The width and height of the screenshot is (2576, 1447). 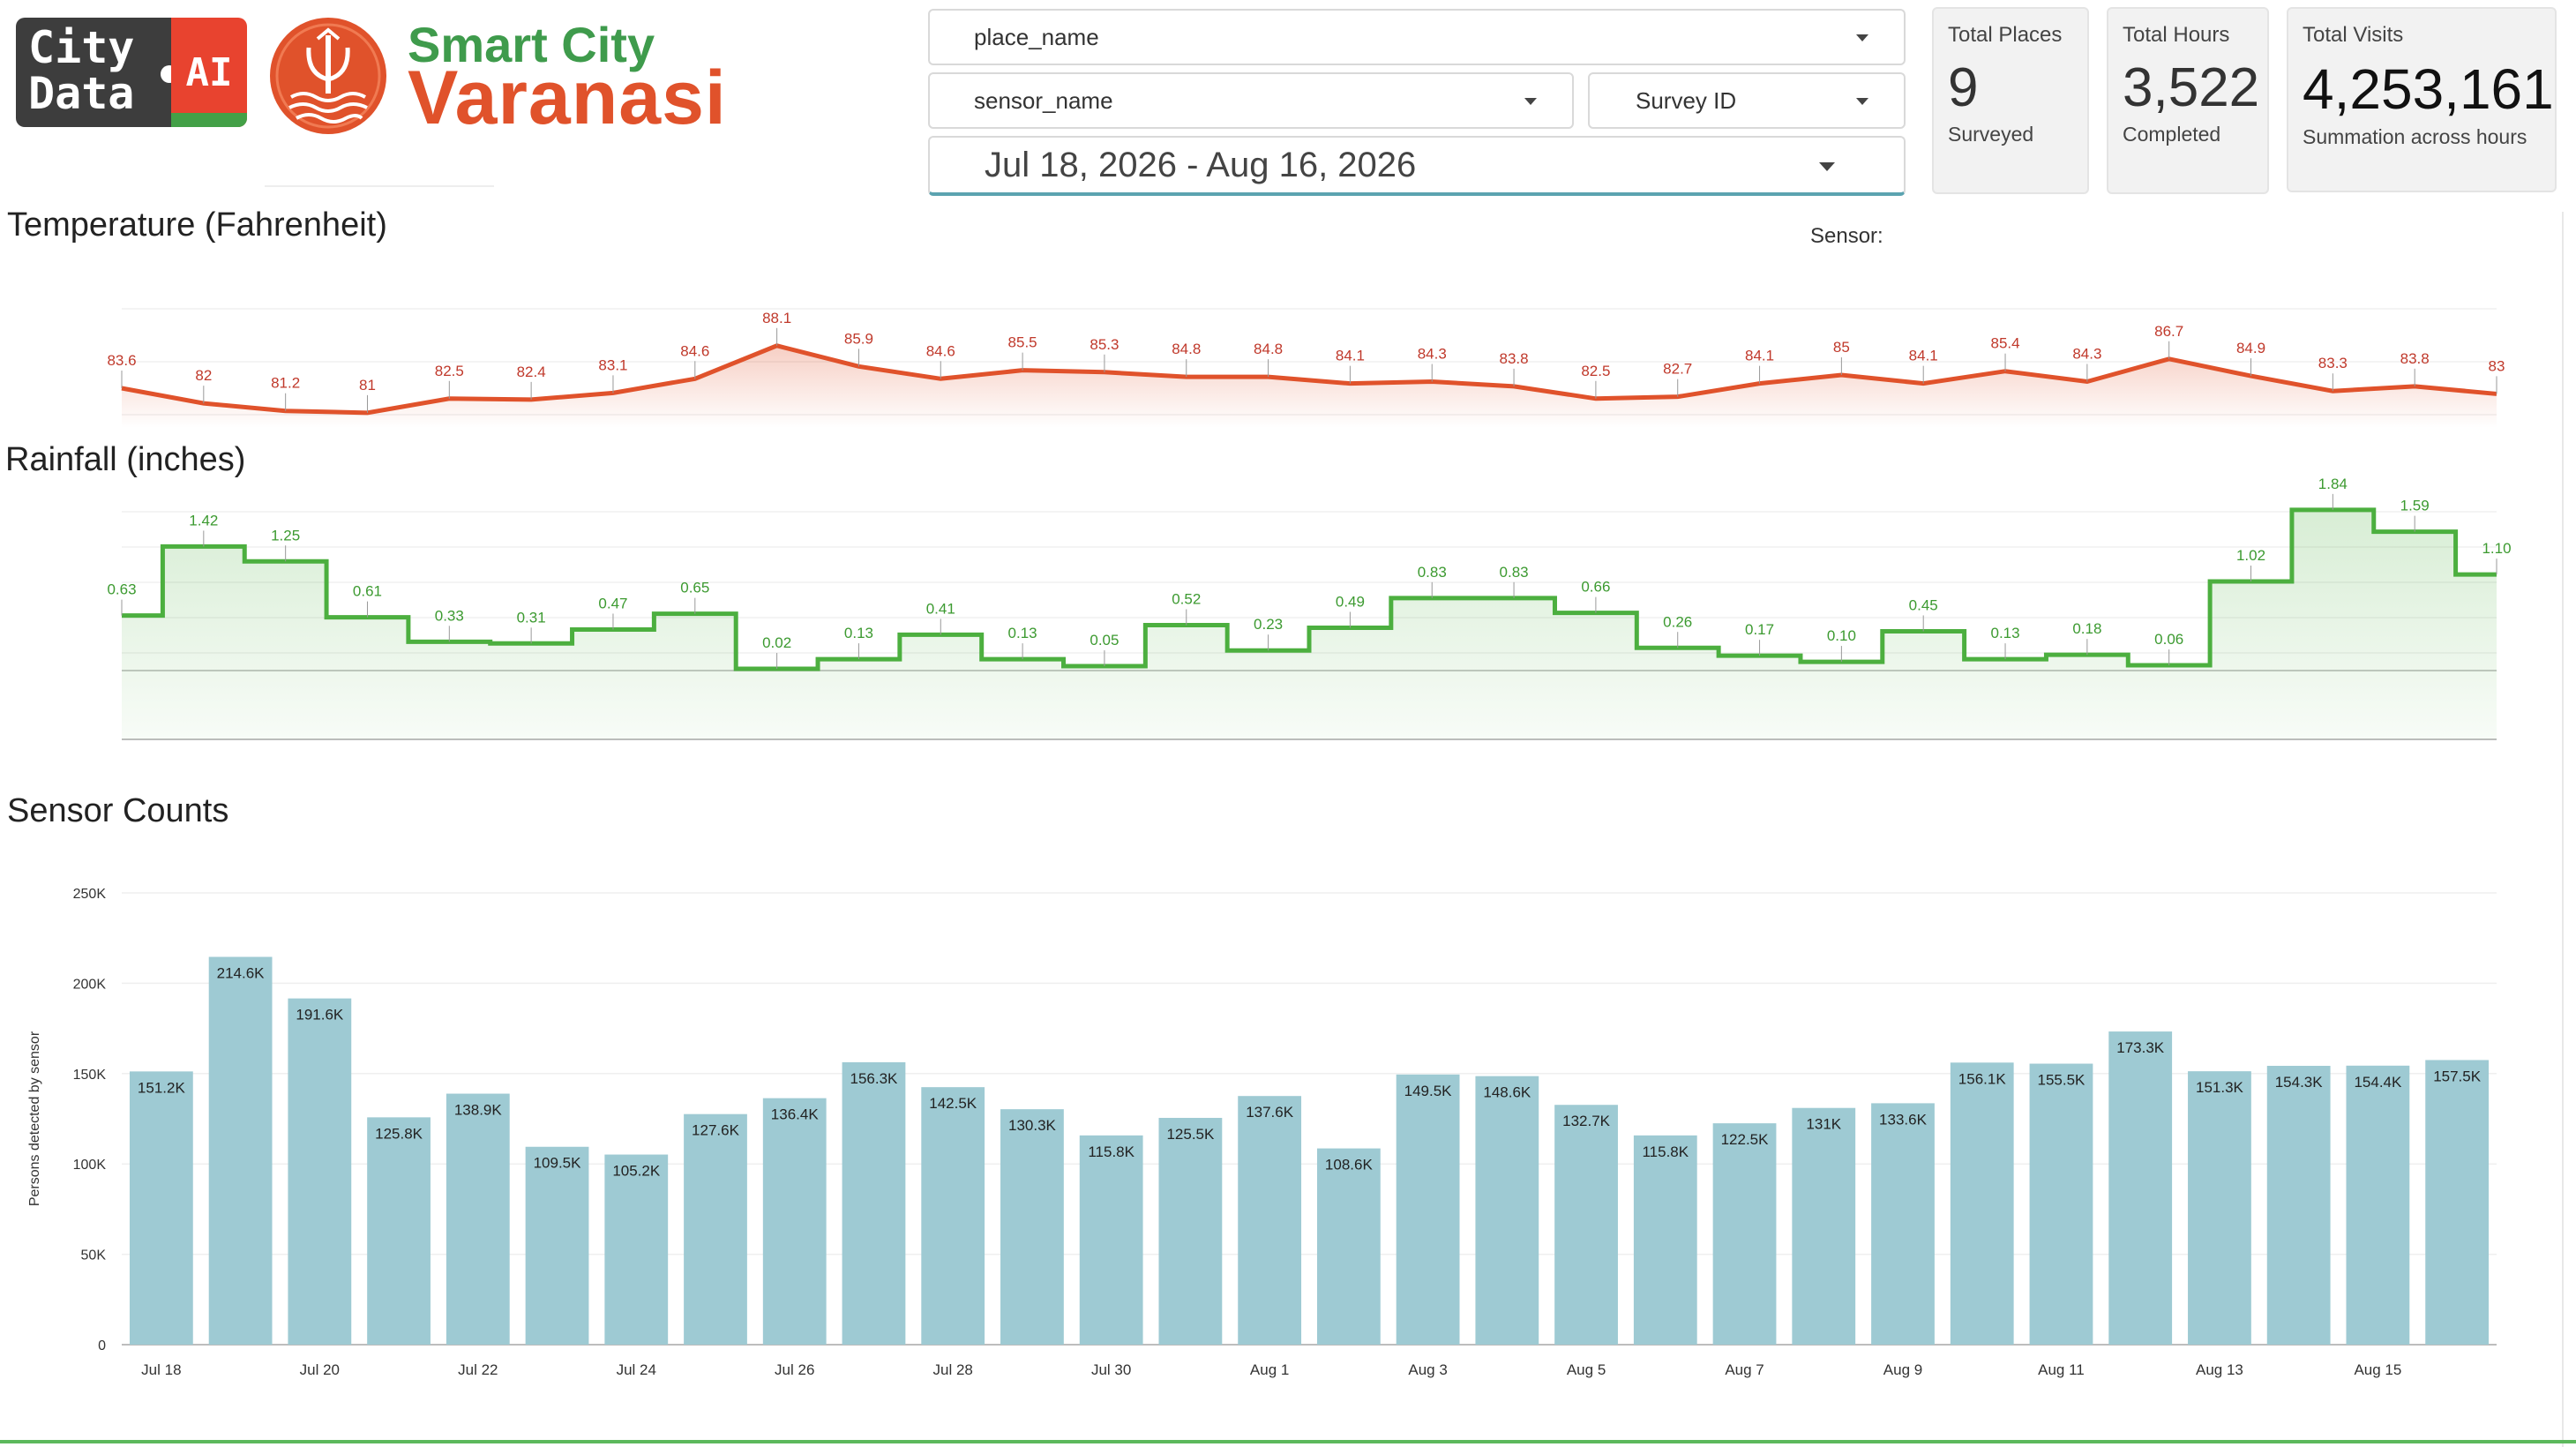 What do you see at coordinates (90, 1076) in the screenshot?
I see `y-tick-label: 150K` at bounding box center [90, 1076].